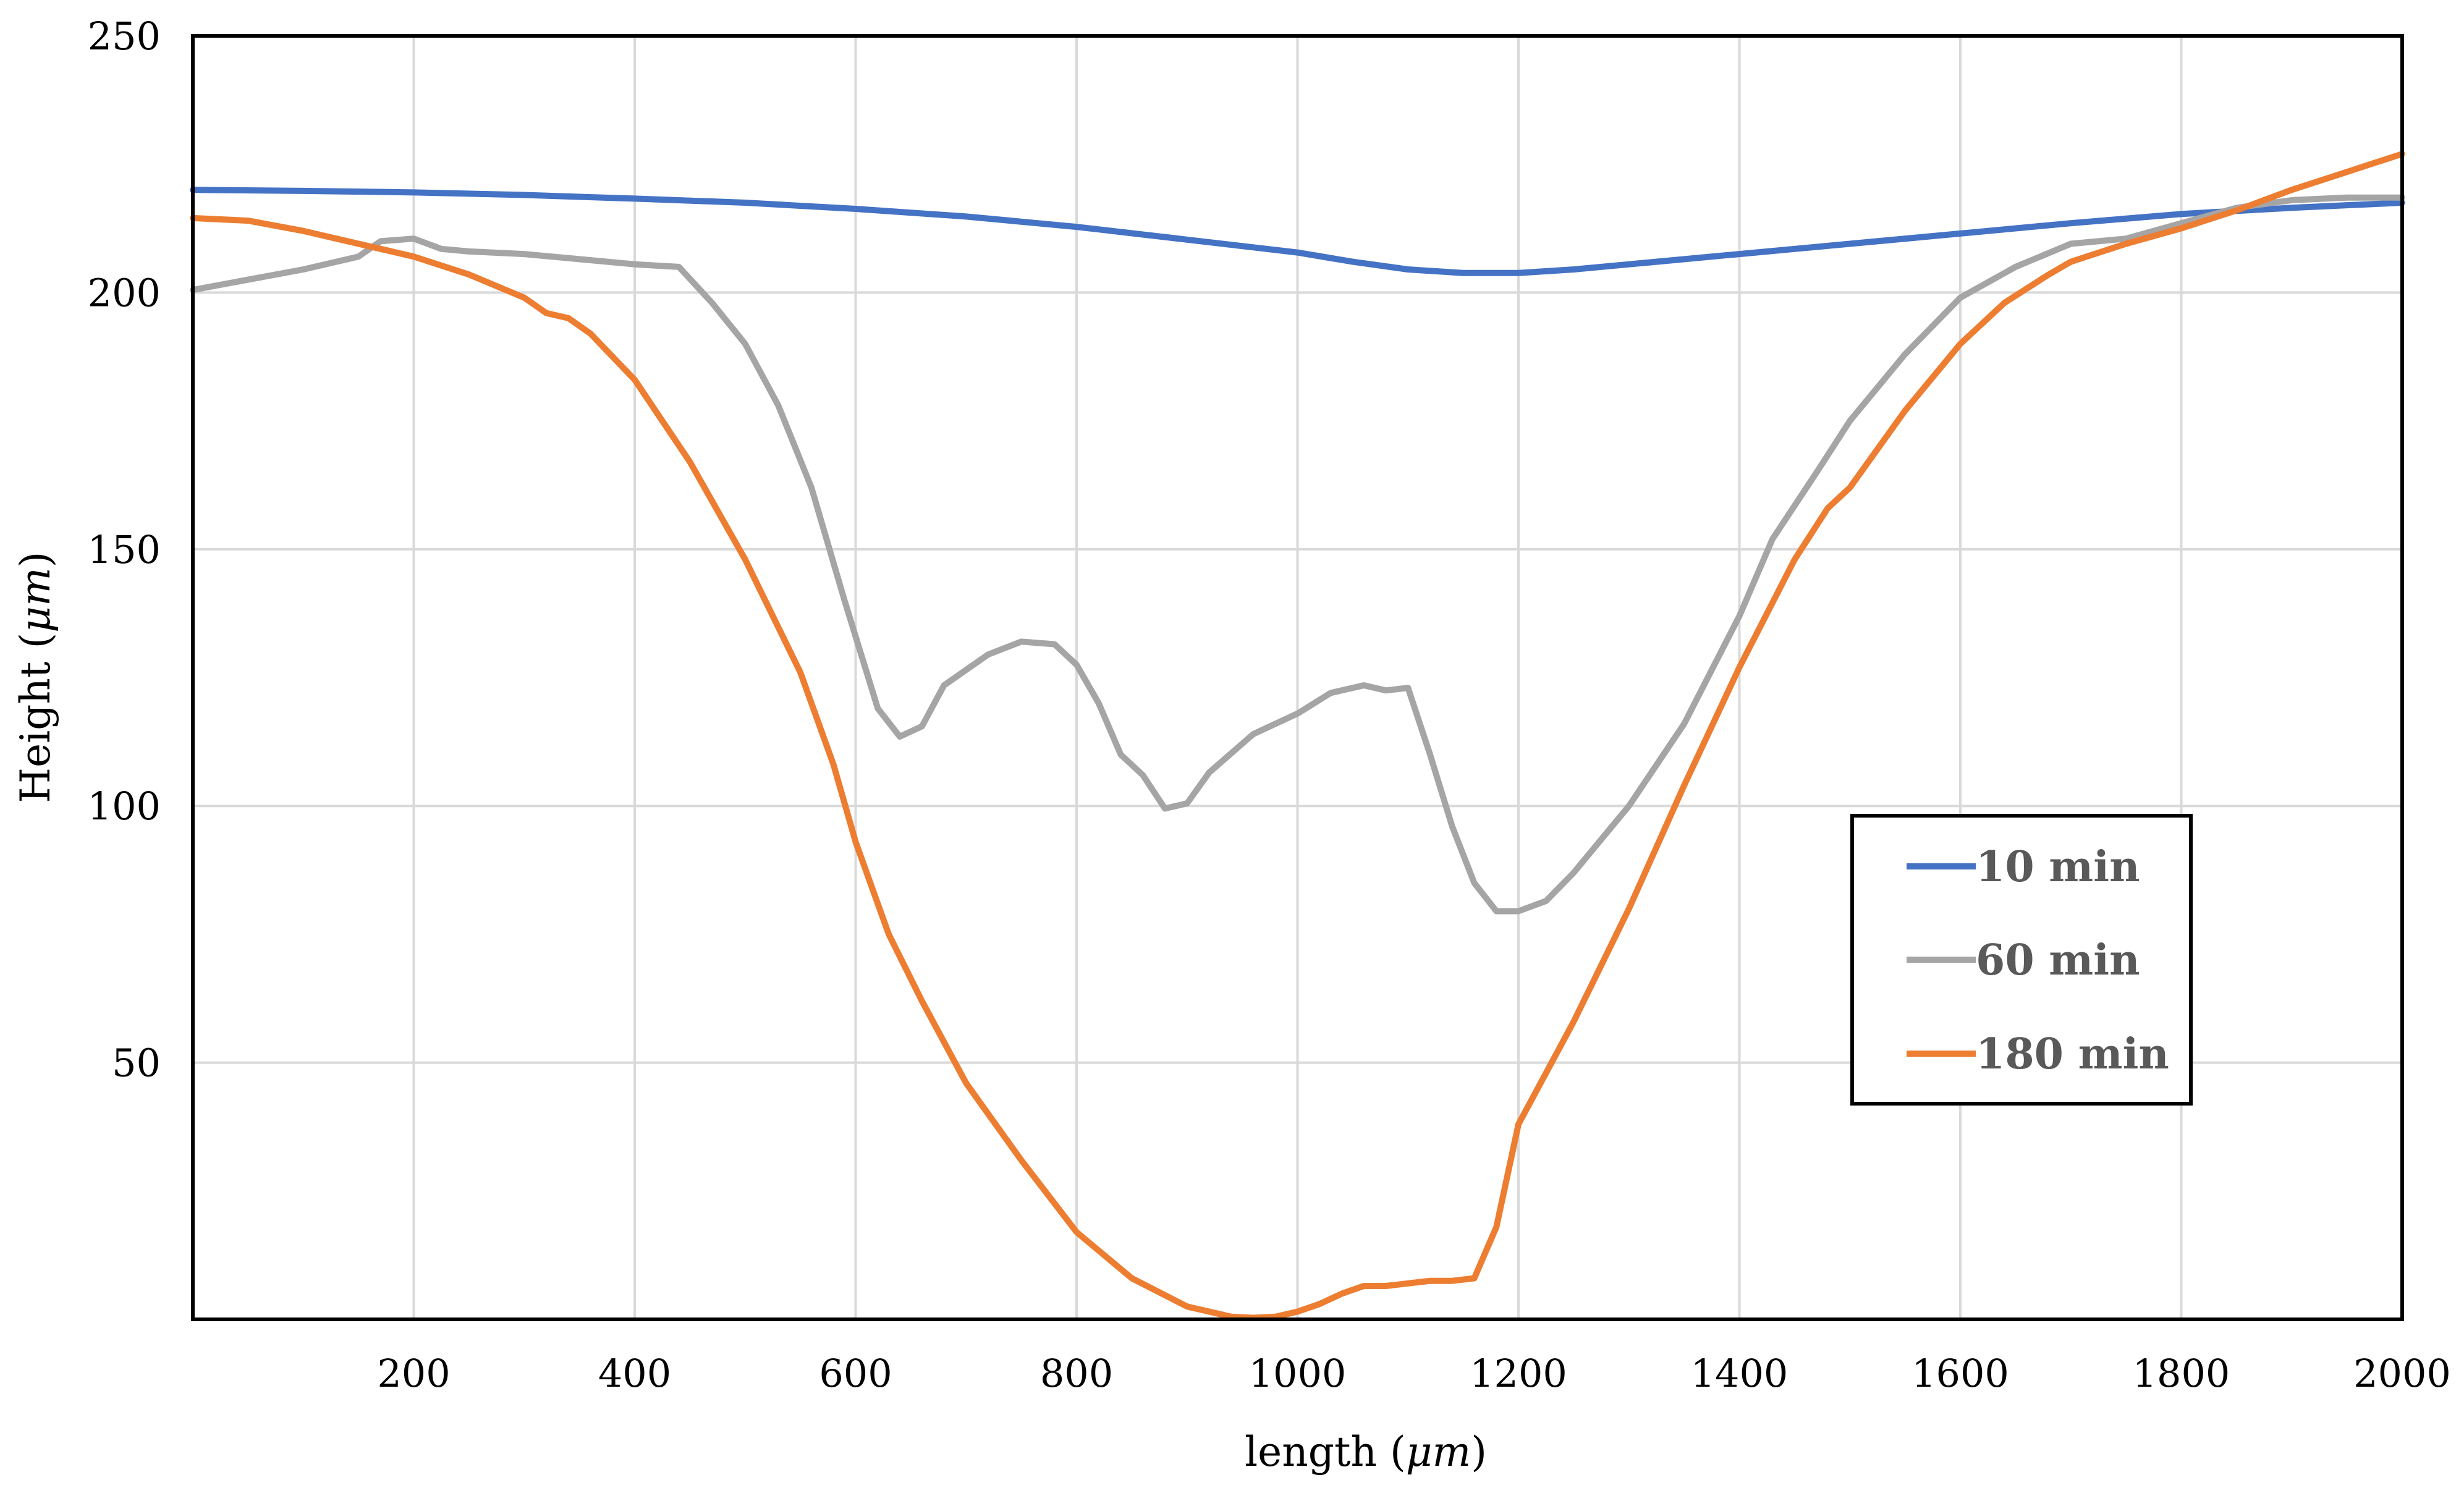  I want to click on y-tick-label: 150, so click(124, 549).